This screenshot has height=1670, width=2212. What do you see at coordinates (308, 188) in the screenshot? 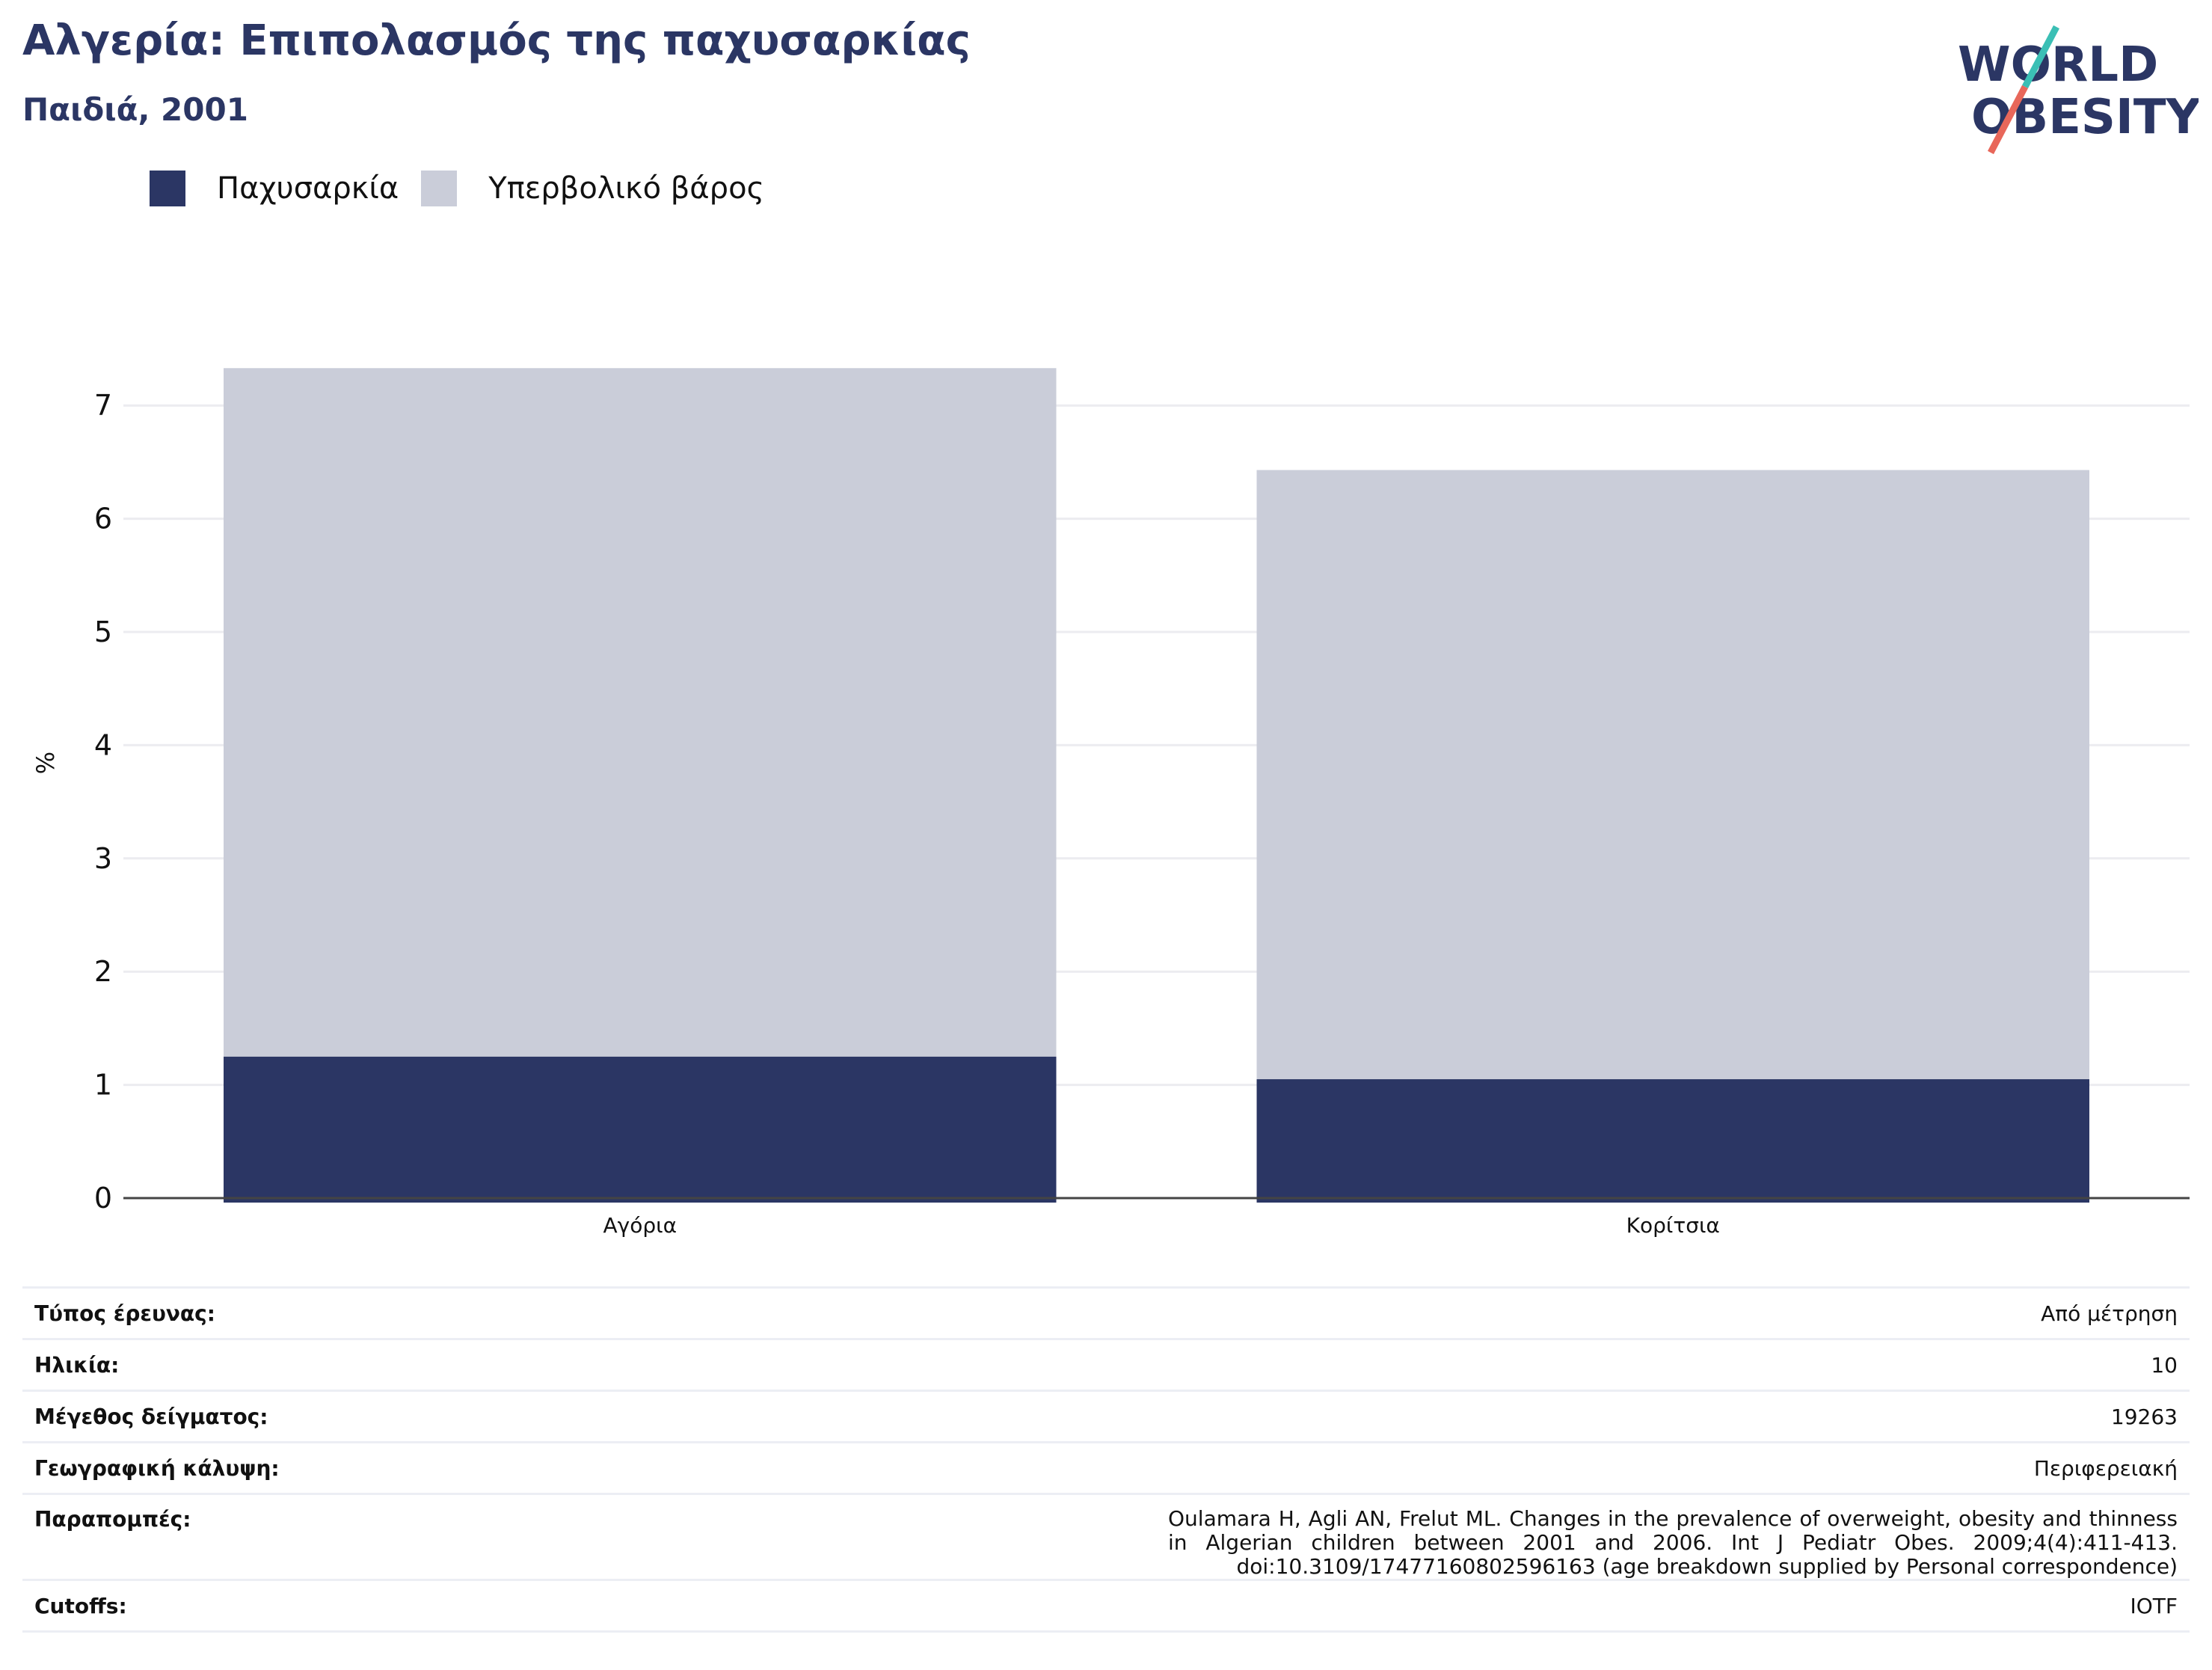
I see `legend-label-obesity: Παχυσαρκία` at bounding box center [308, 188].